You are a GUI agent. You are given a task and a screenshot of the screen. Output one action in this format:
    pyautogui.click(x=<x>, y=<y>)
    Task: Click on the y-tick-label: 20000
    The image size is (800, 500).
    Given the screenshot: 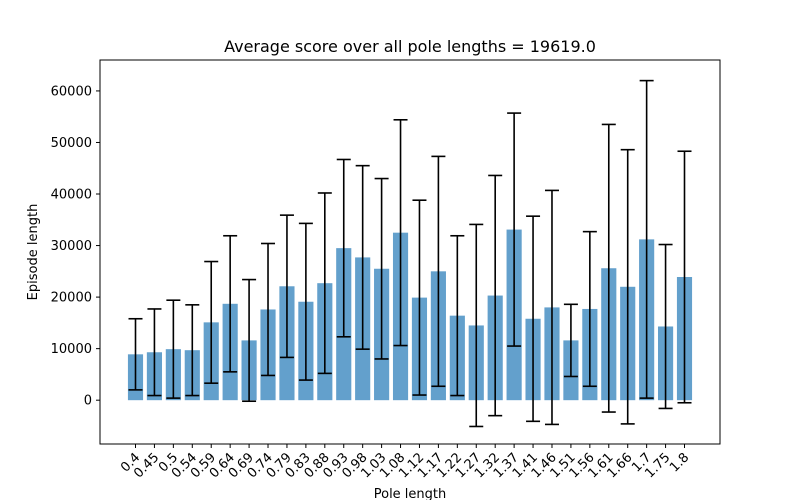 What is the action you would take?
    pyautogui.click(x=71, y=298)
    